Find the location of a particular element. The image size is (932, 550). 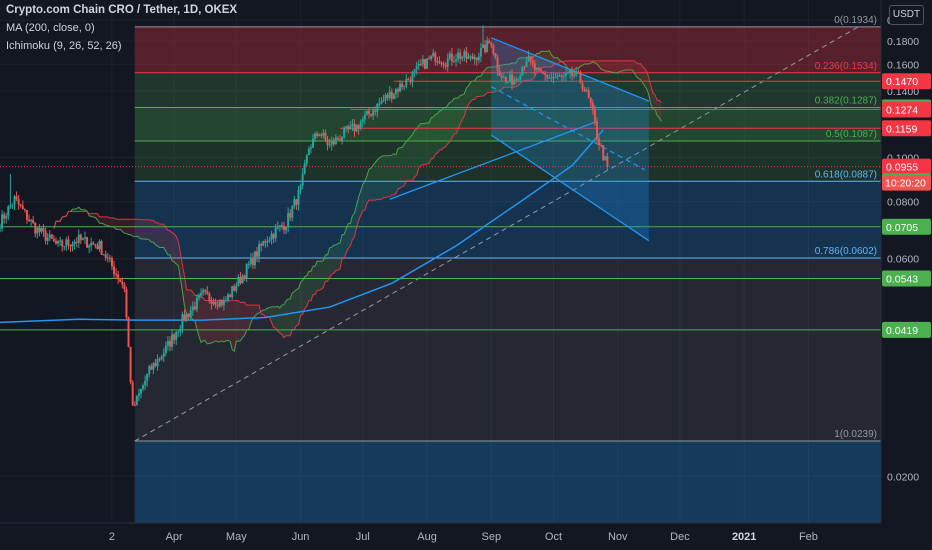

price-label-text: 0.1470 is located at coordinates (902, 82).